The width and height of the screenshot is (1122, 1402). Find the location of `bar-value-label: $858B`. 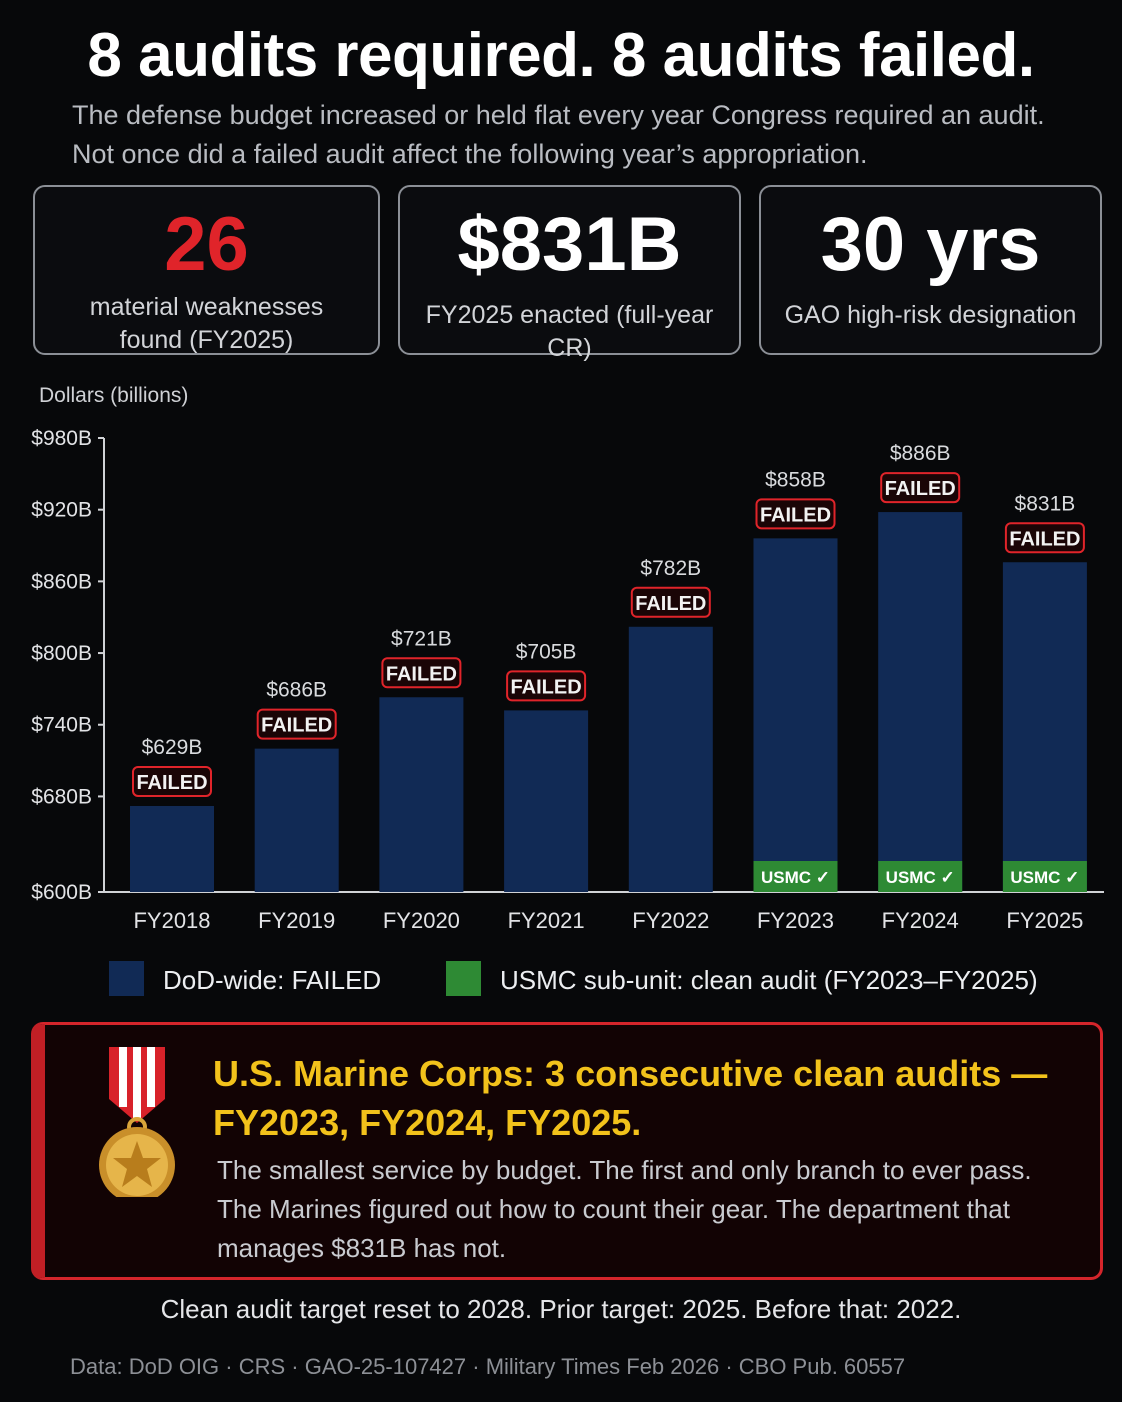

bar-value-label: $858B is located at coordinates (795, 479).